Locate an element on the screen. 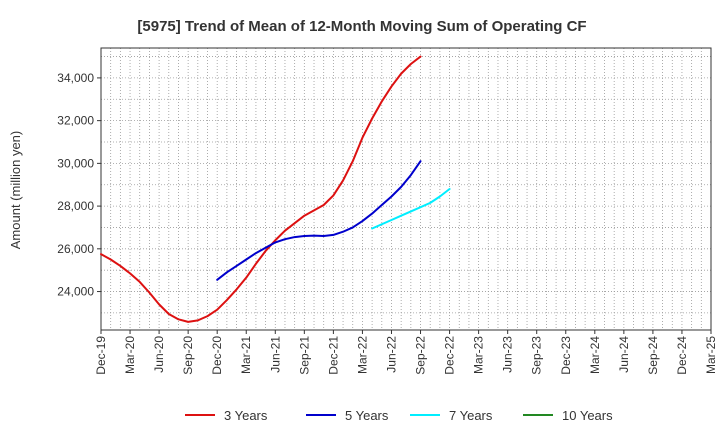 The height and width of the screenshot is (440, 720). legend-label: 3 Years is located at coordinates (246, 415).